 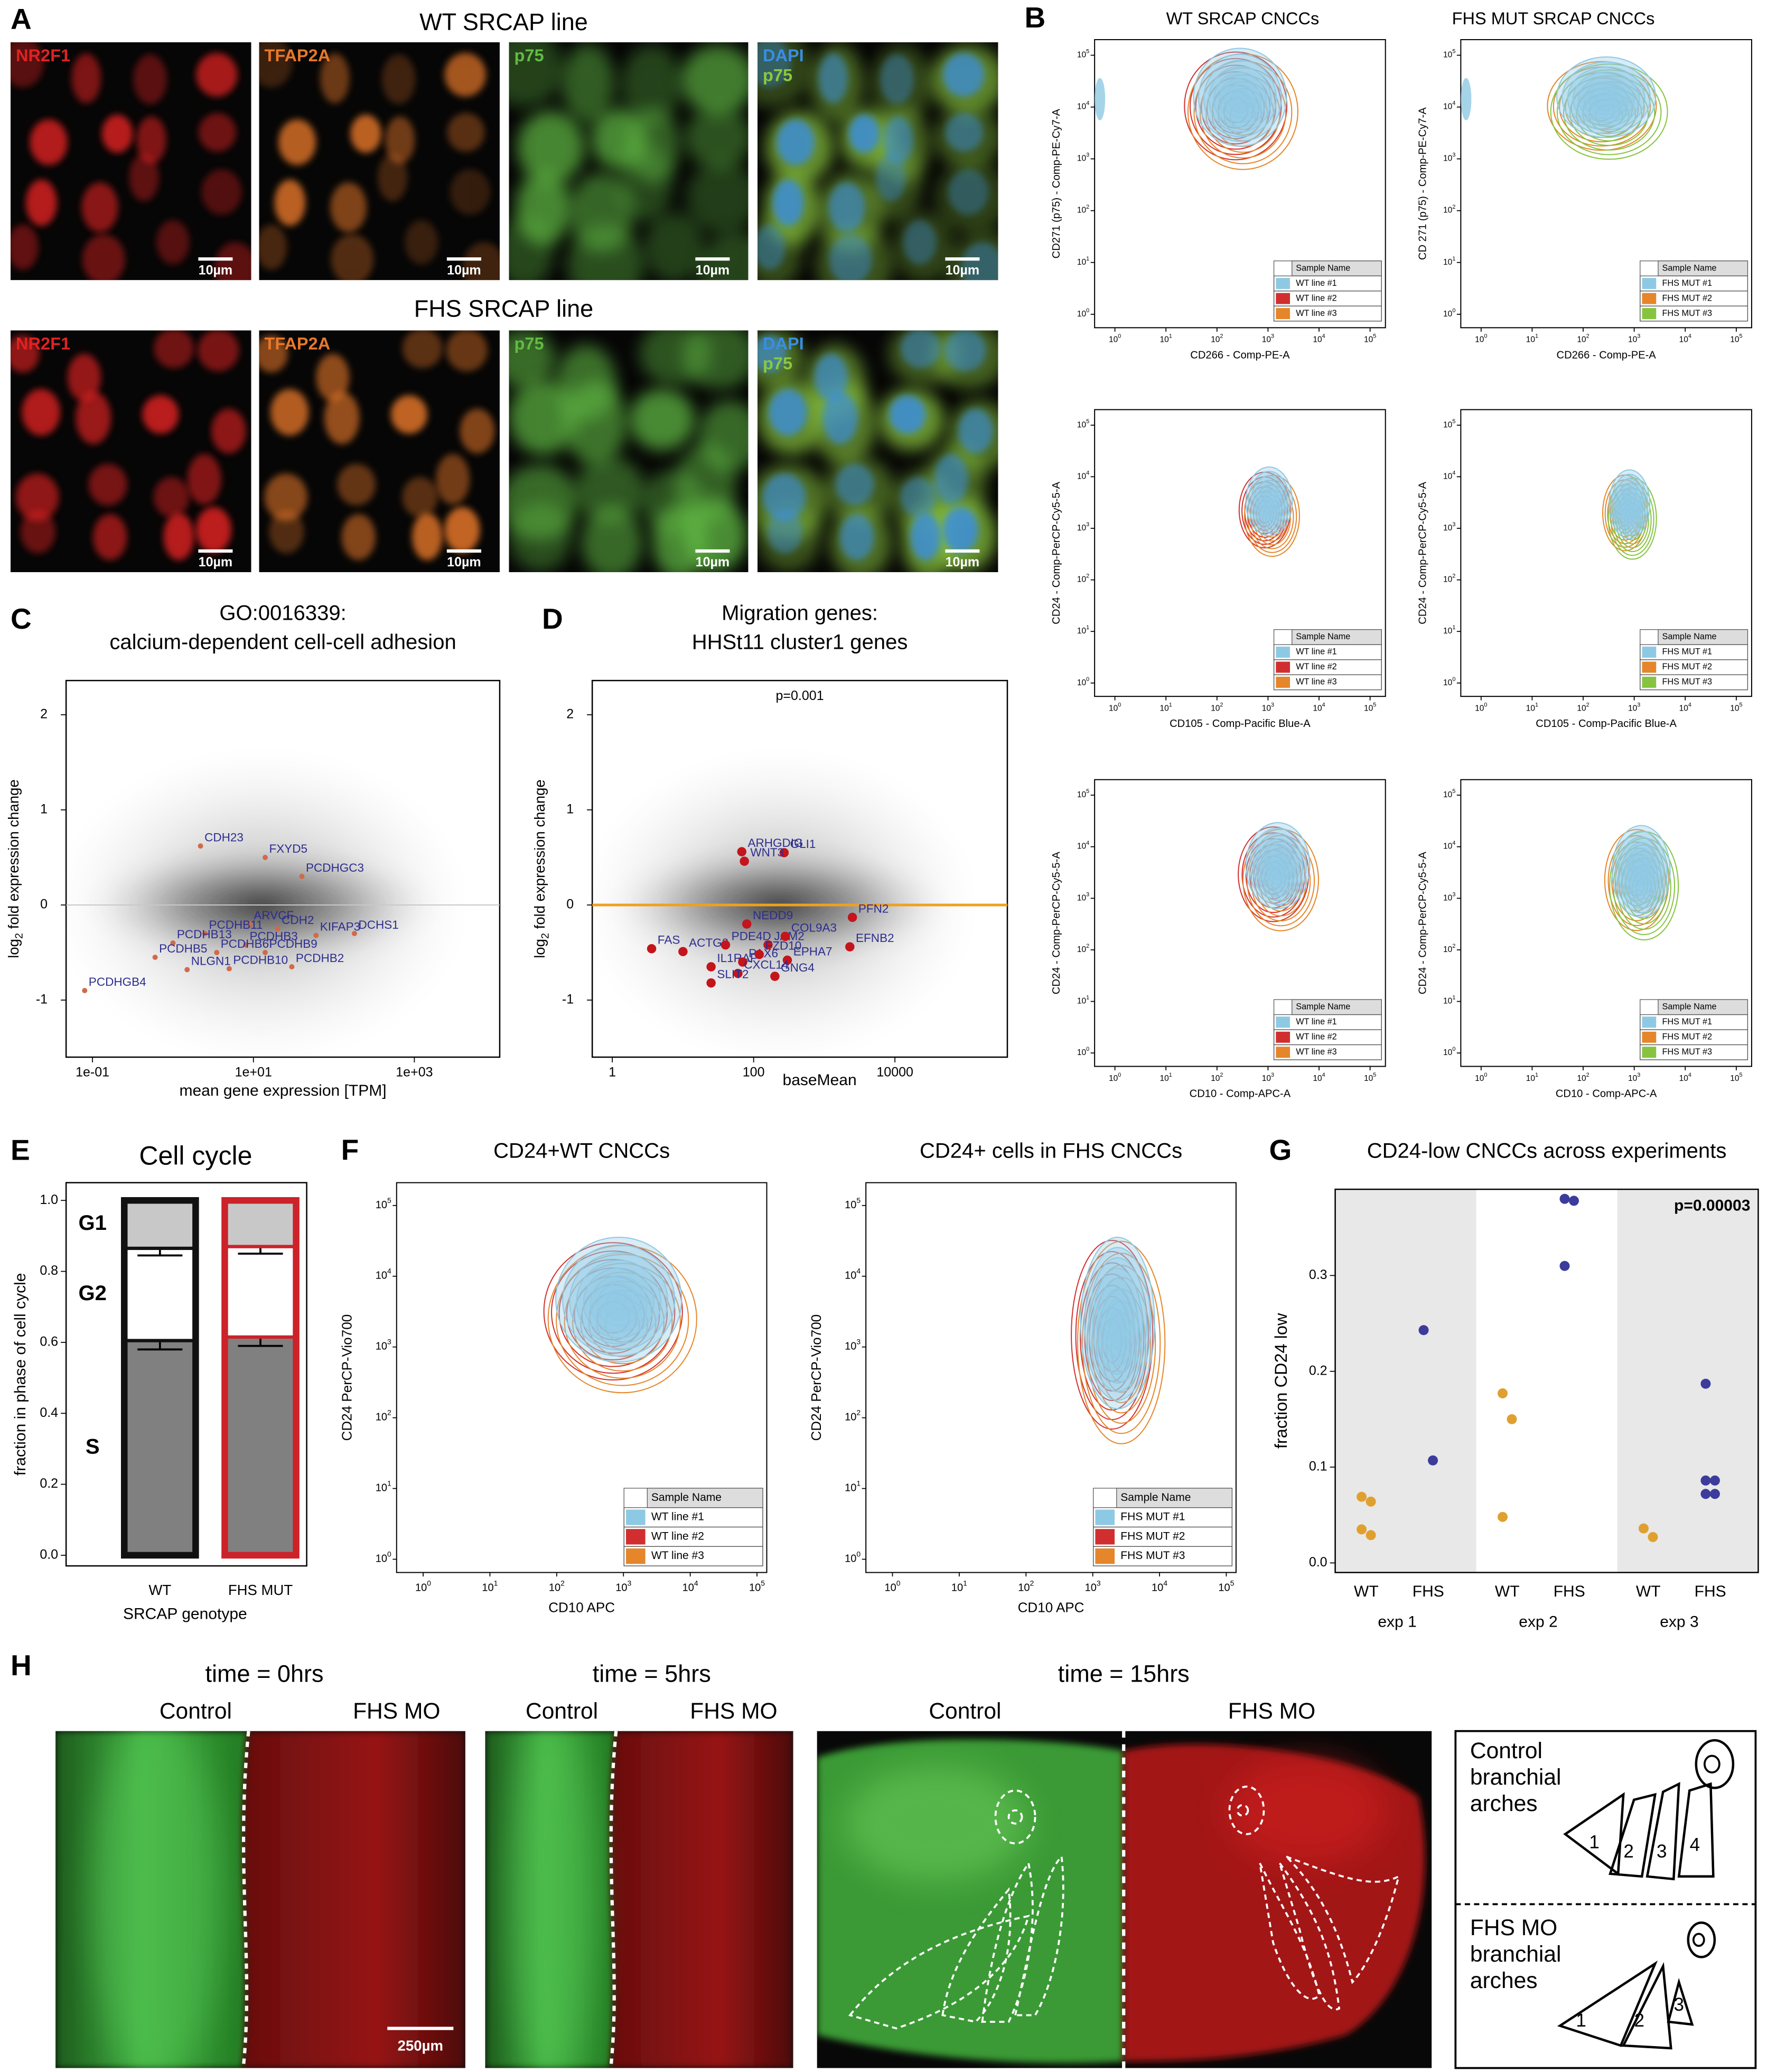 I want to click on eye-shape, so click(x=1715, y=1764).